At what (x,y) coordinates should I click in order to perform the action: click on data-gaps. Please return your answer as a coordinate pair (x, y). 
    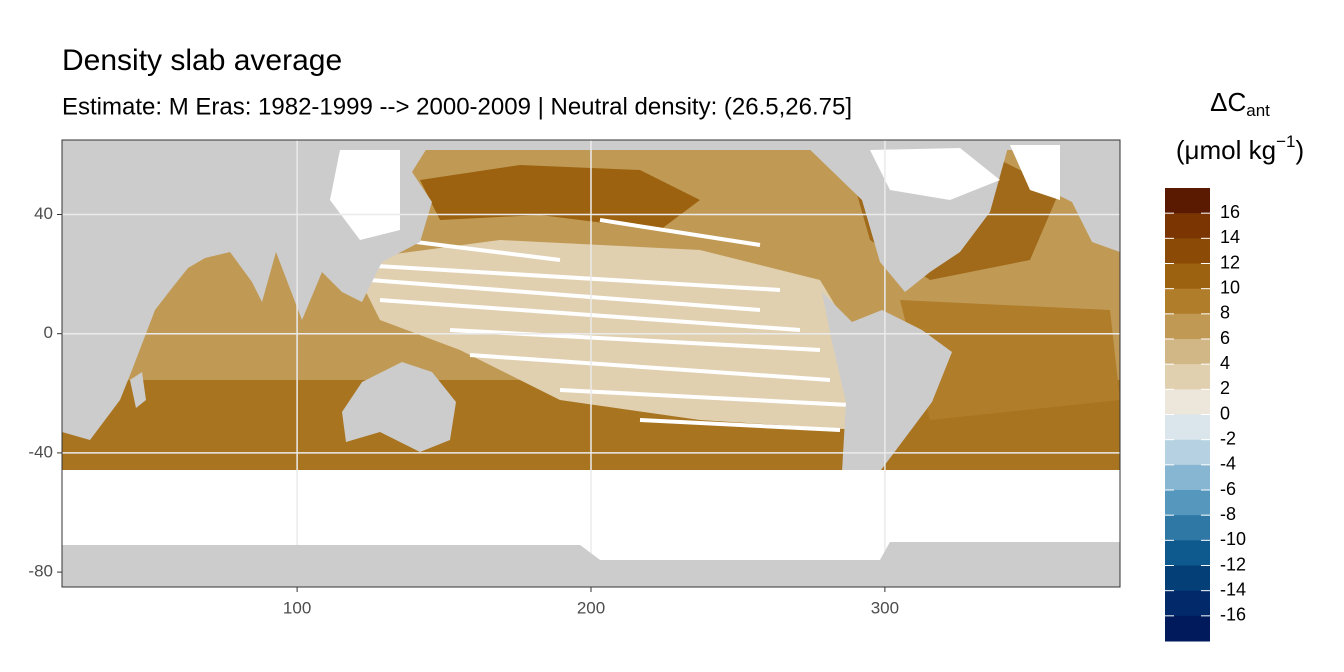
    Looking at the image, I should click on (605, 325).